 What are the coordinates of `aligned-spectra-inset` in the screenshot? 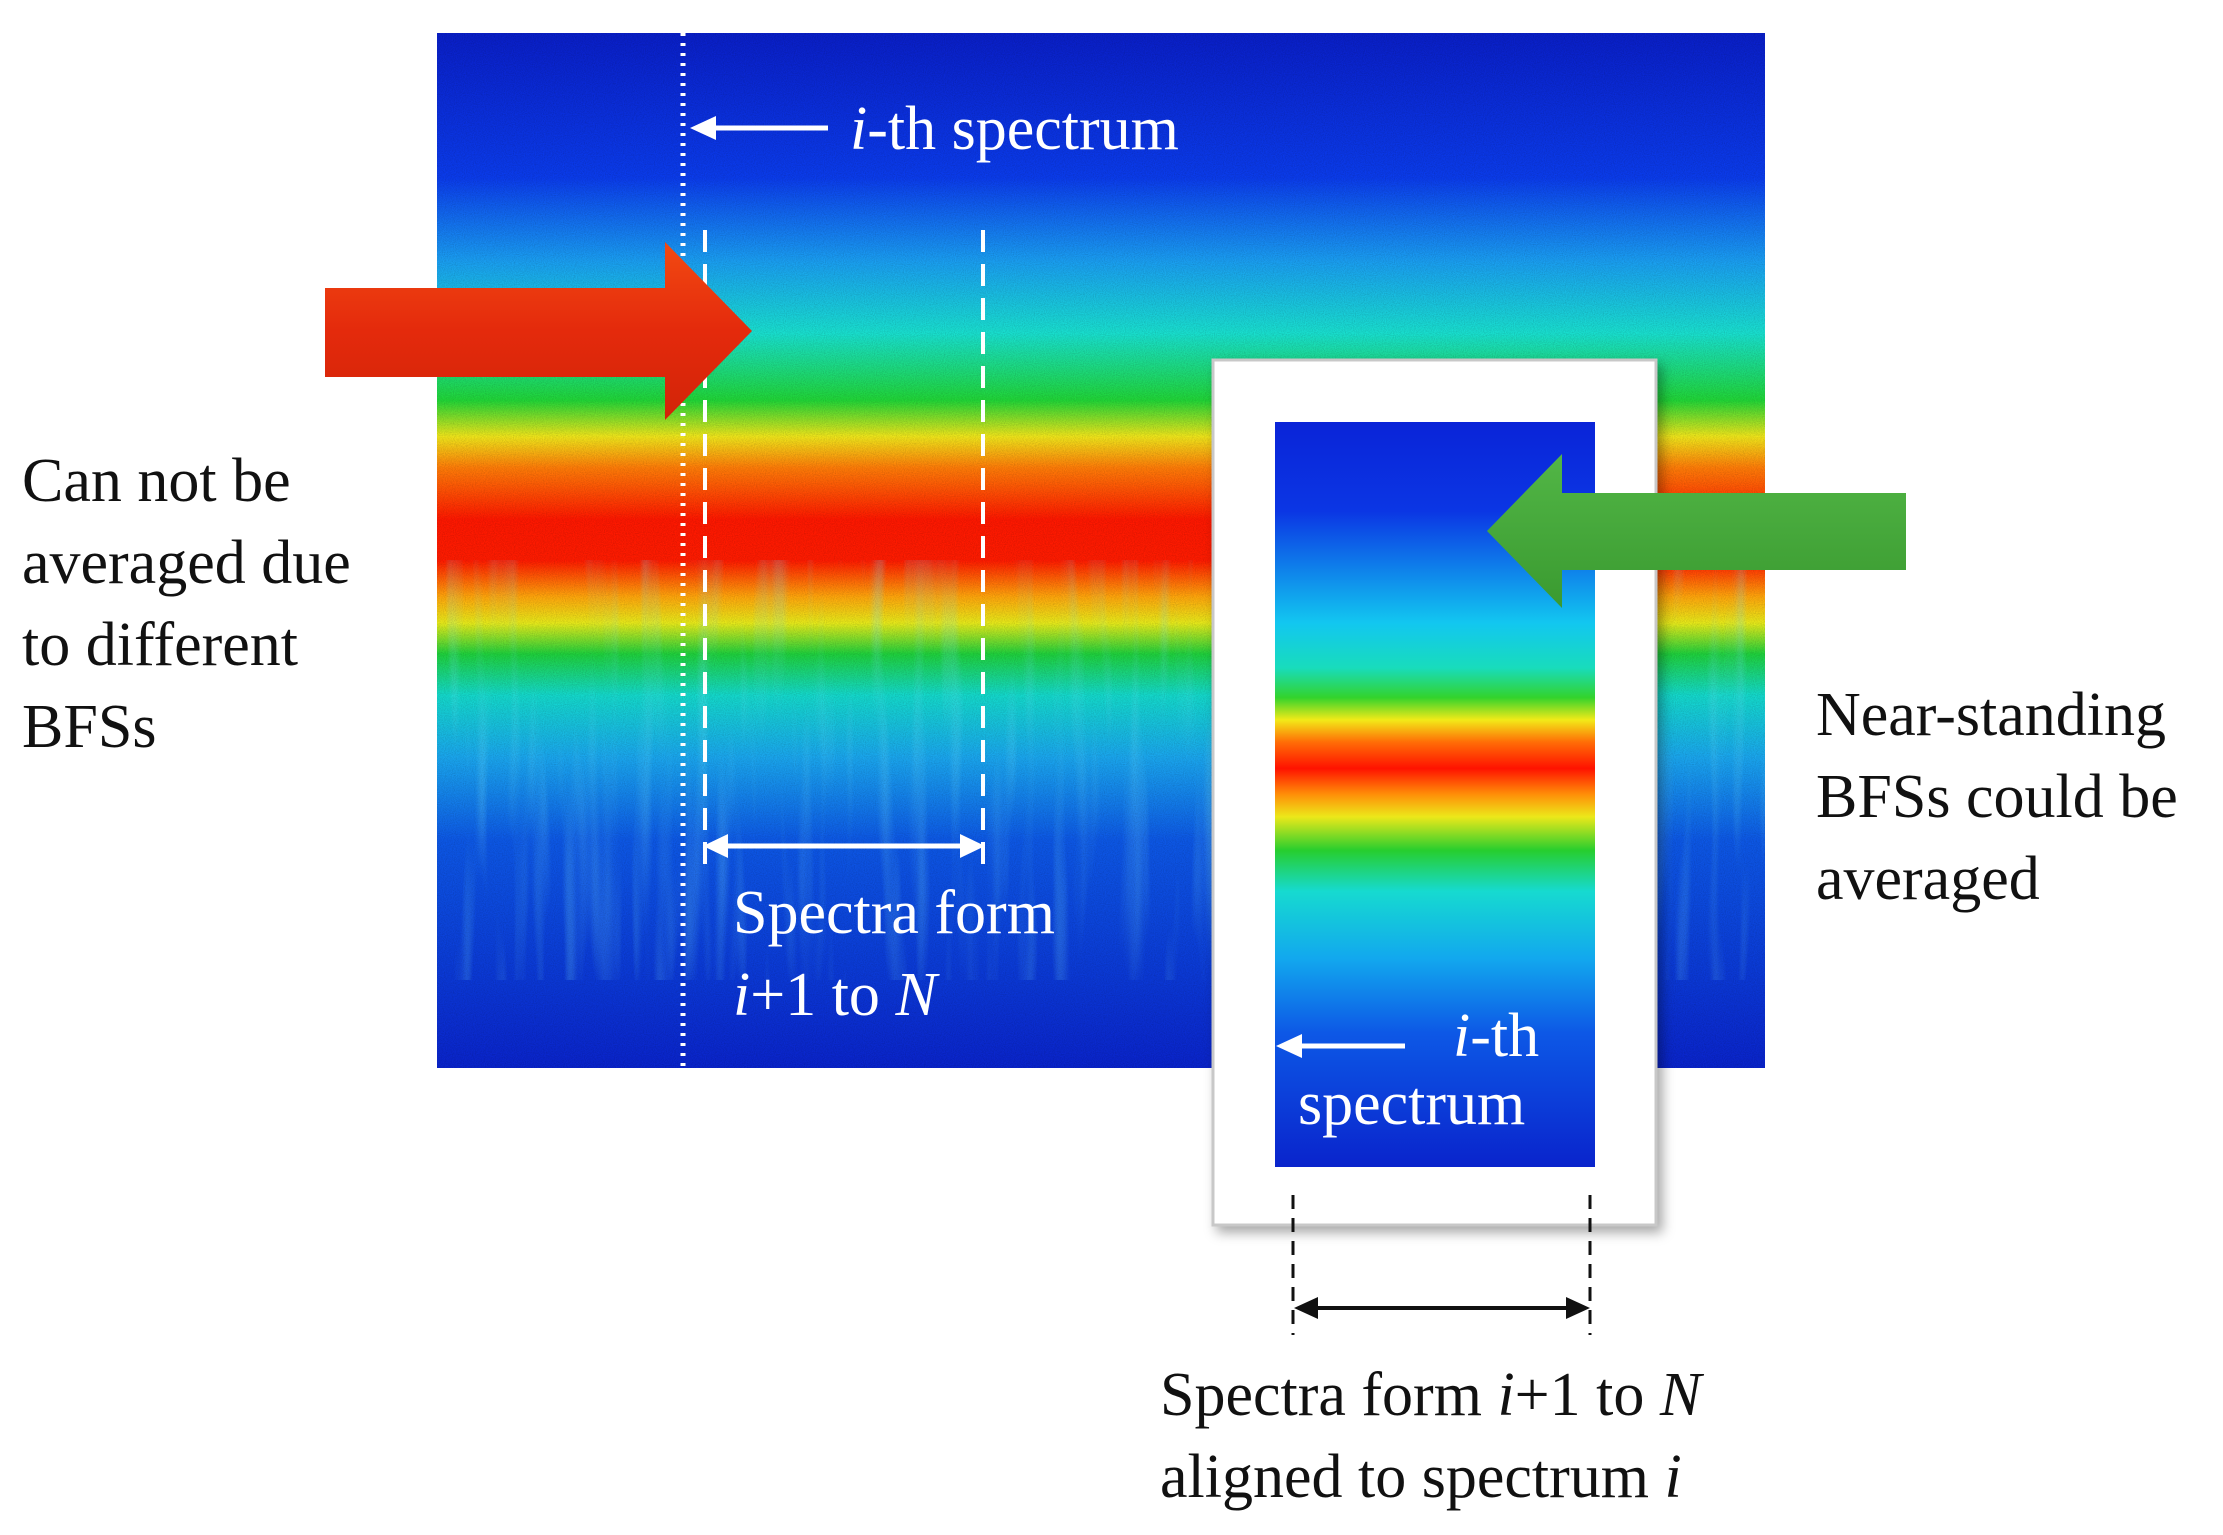 It's located at (1434, 792).